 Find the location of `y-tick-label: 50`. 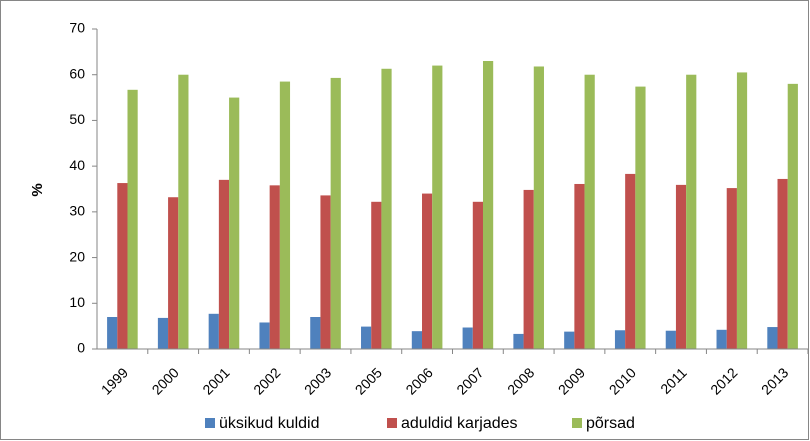

y-tick-label: 50 is located at coordinates (77, 119).